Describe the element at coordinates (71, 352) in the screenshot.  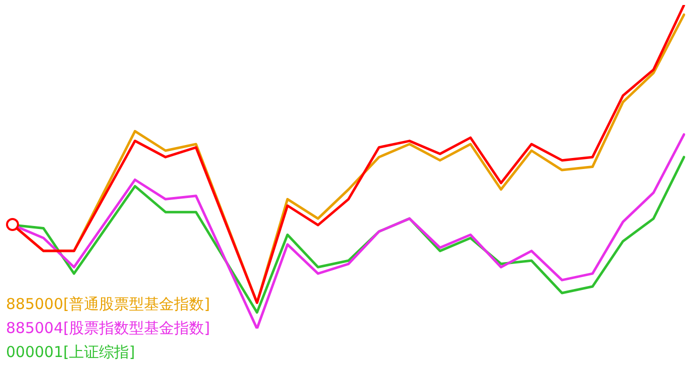
I see `text: 000001[上证综指]` at that location.